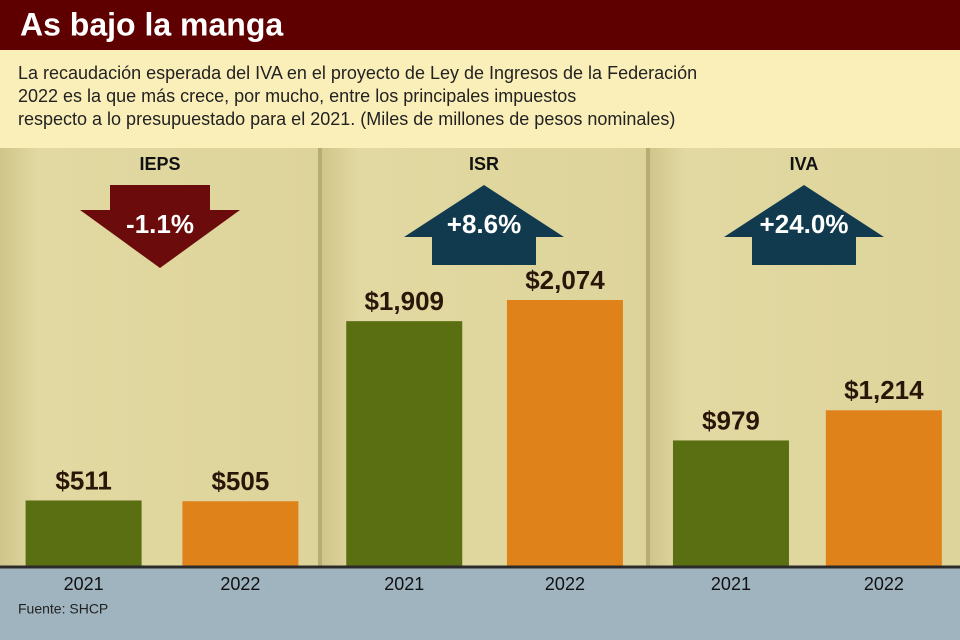 The width and height of the screenshot is (960, 640). Describe the element at coordinates (480, 25) in the screenshot. I see `header-band` at that location.